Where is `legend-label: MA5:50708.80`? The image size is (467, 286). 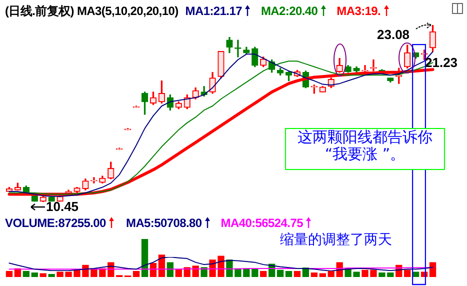 legend-label: MA5:50708.80 is located at coordinates (164, 223).